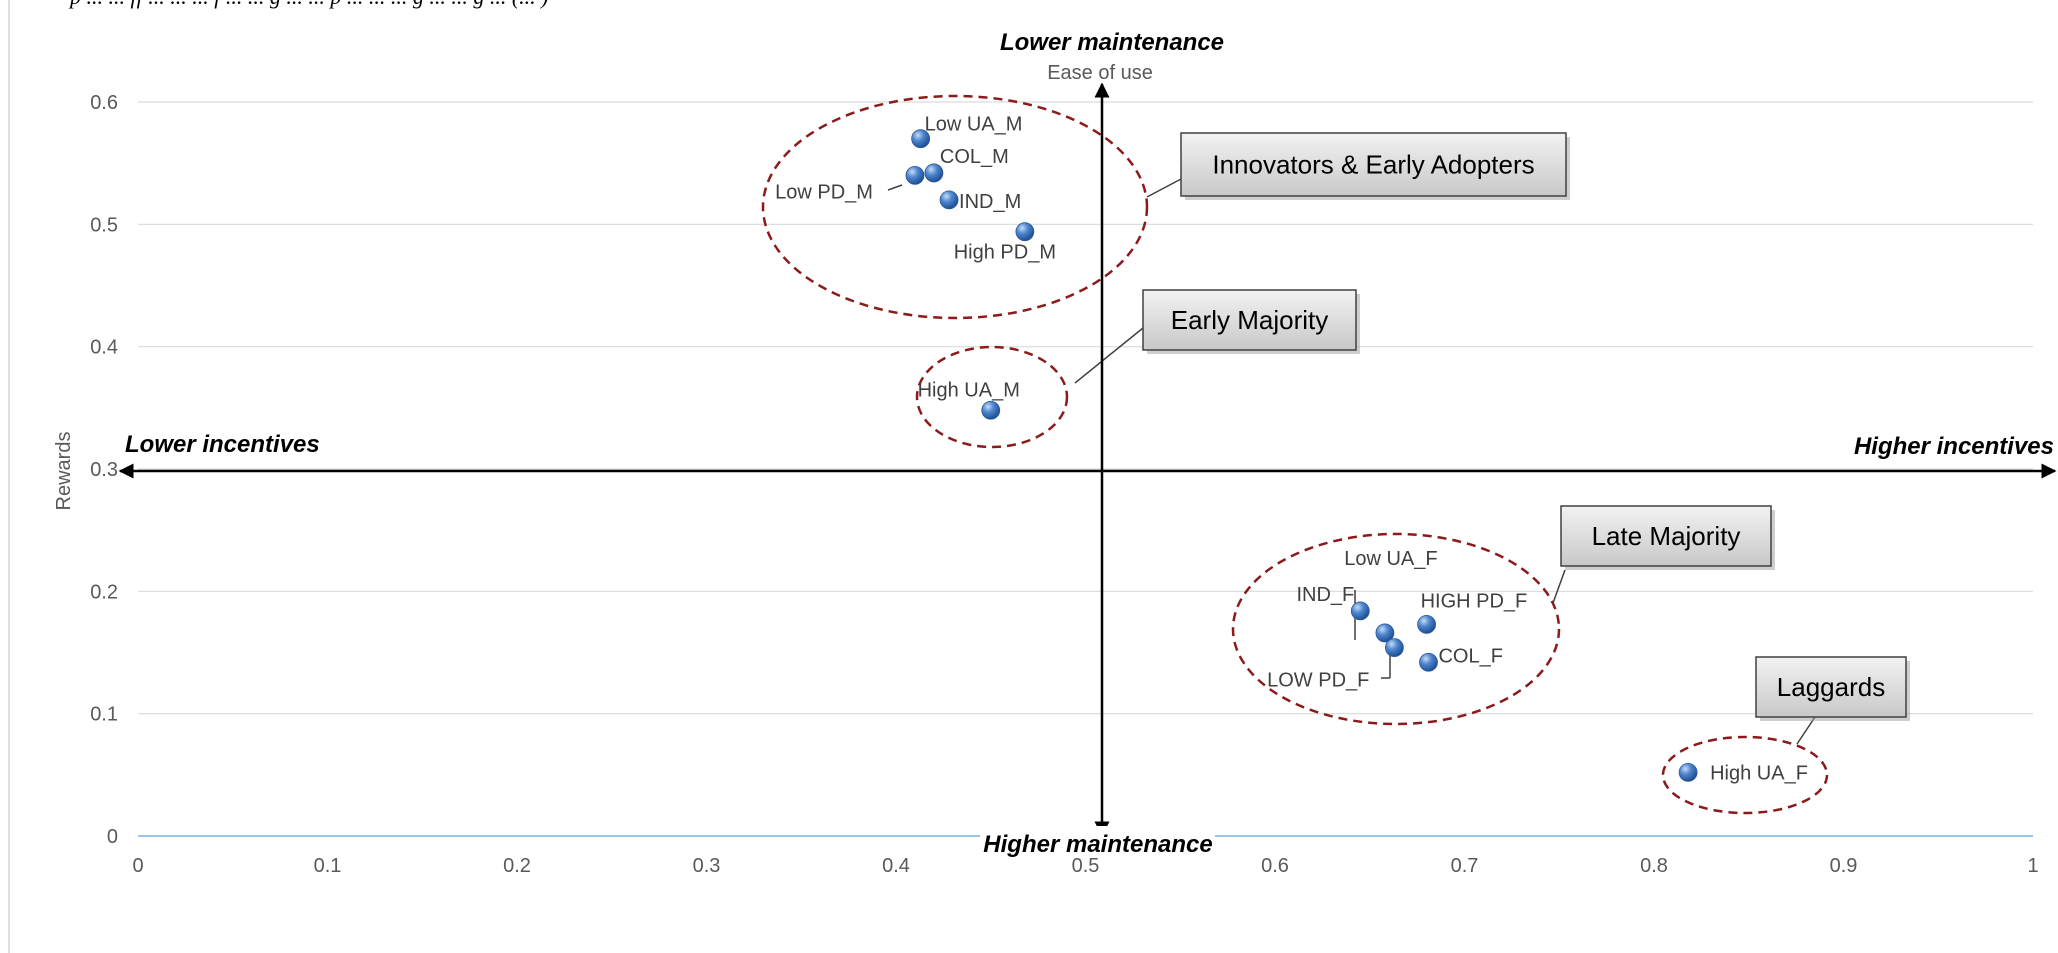  Describe the element at coordinates (1275, 866) in the screenshot. I see `x-tick-label: 0.6` at that location.